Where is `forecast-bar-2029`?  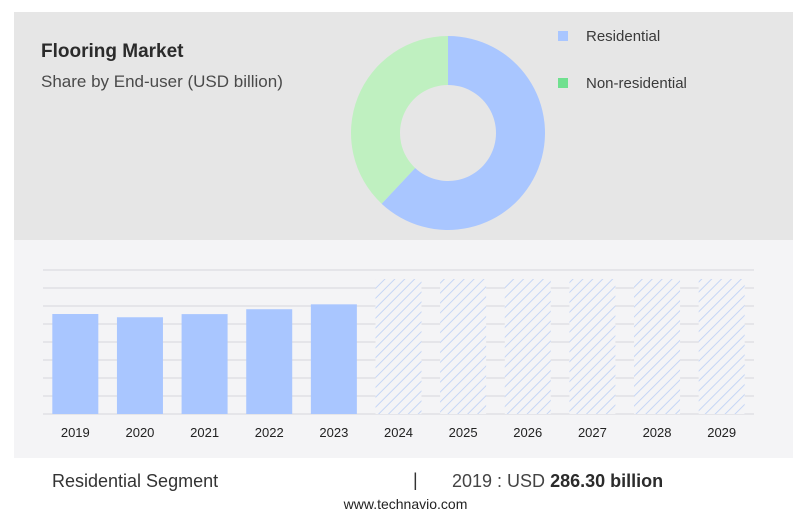
forecast-bar-2029 is located at coordinates (721, 346).